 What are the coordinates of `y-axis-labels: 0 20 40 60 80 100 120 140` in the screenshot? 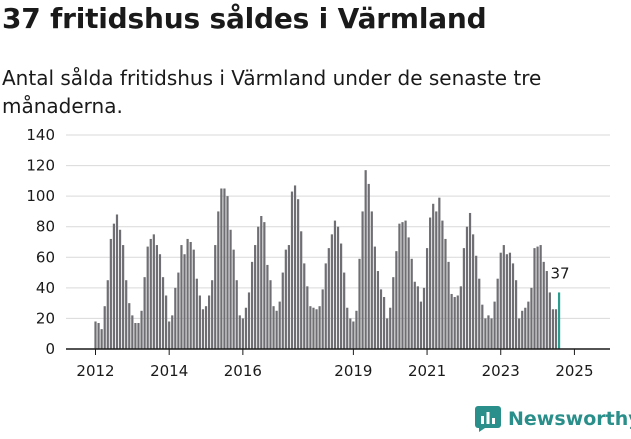 It's located at (40, 242).